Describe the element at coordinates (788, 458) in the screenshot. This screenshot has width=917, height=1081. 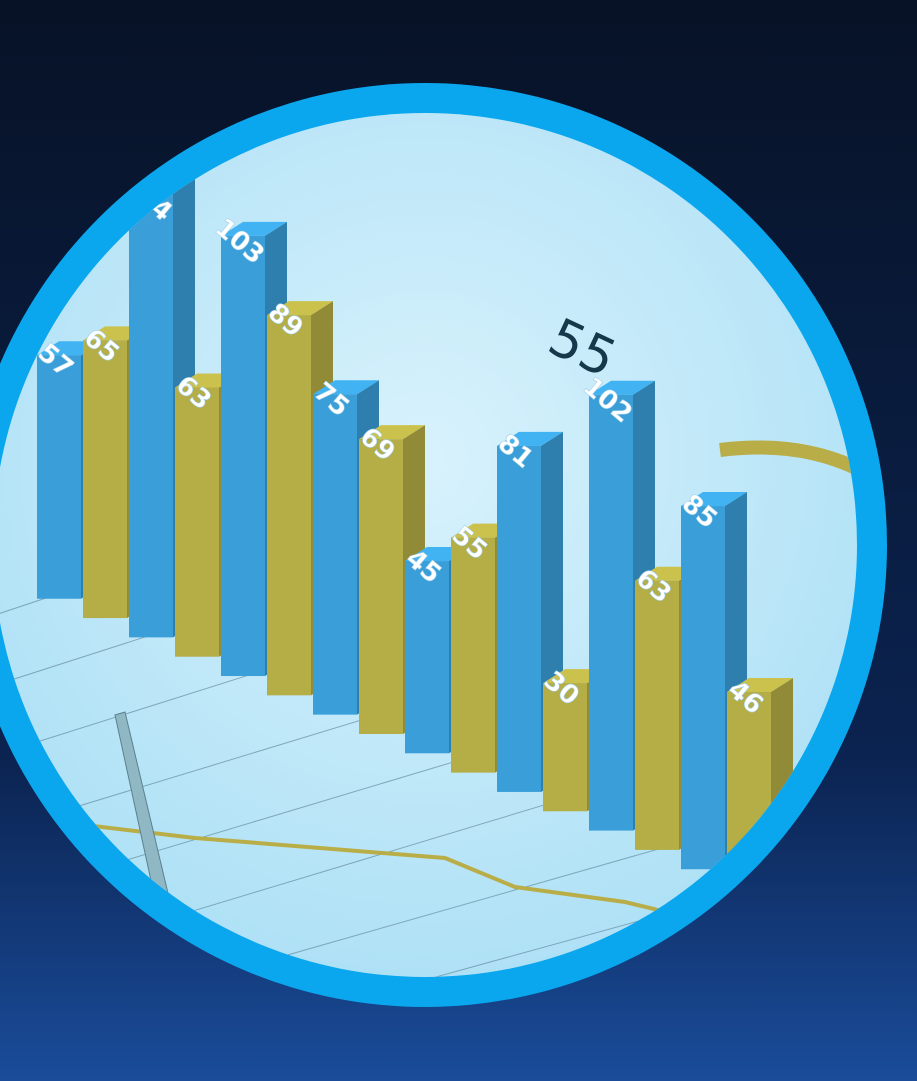
I see `arc` at that location.